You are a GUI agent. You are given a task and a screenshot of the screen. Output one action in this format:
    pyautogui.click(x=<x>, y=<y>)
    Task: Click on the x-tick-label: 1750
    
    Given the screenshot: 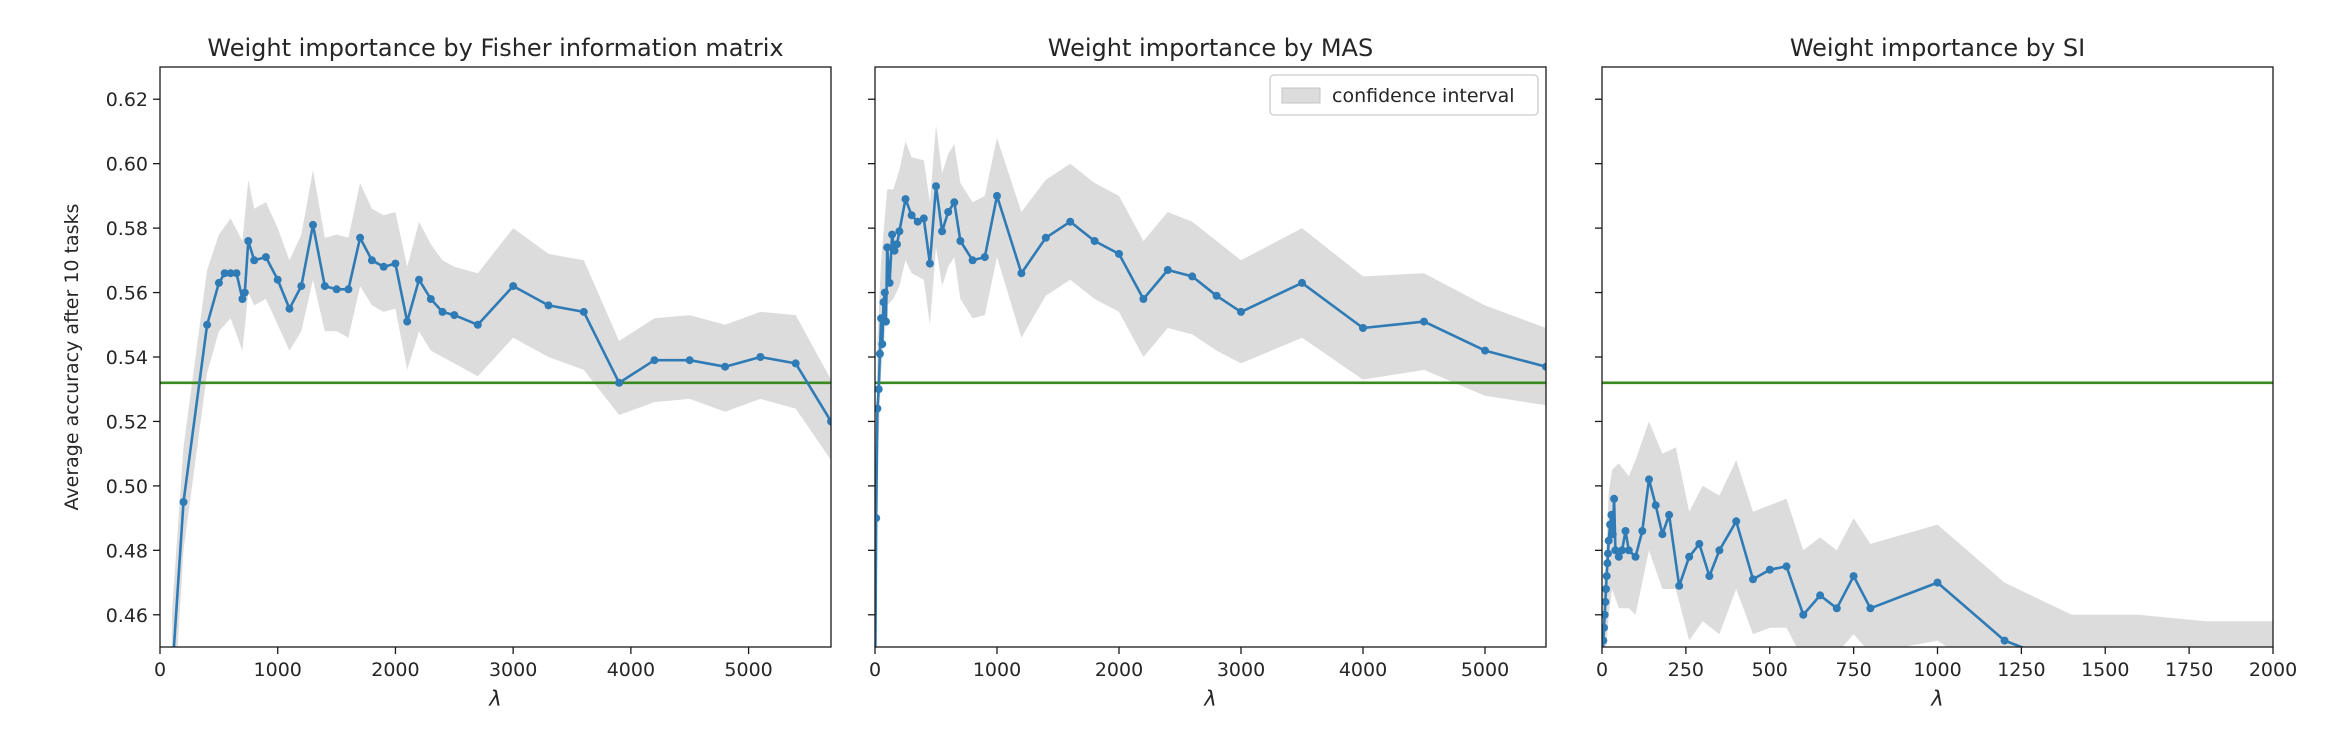 What is the action you would take?
    pyautogui.click(x=2189, y=670)
    